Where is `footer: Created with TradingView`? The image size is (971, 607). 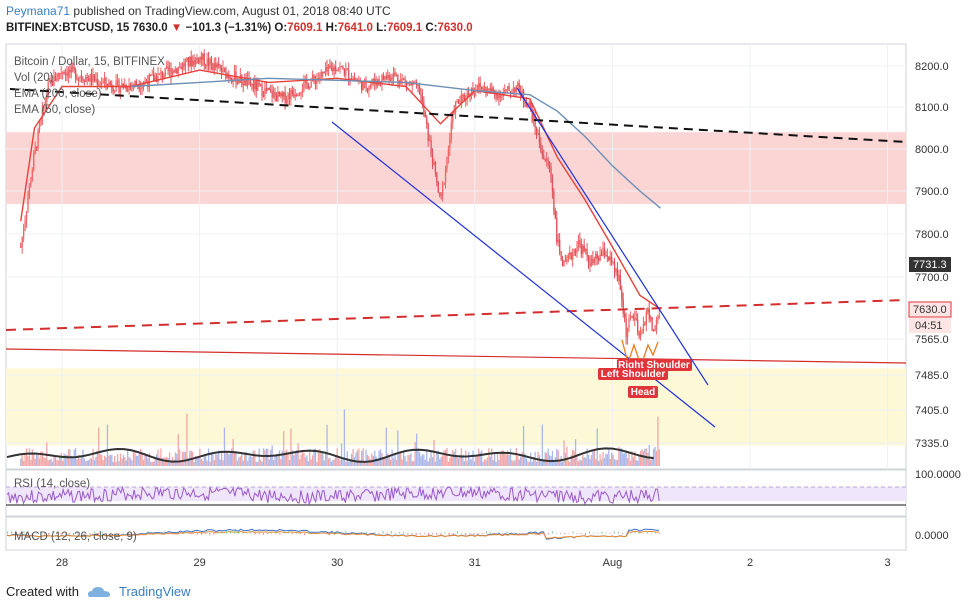 footer: Created with TradingView is located at coordinates (98, 591).